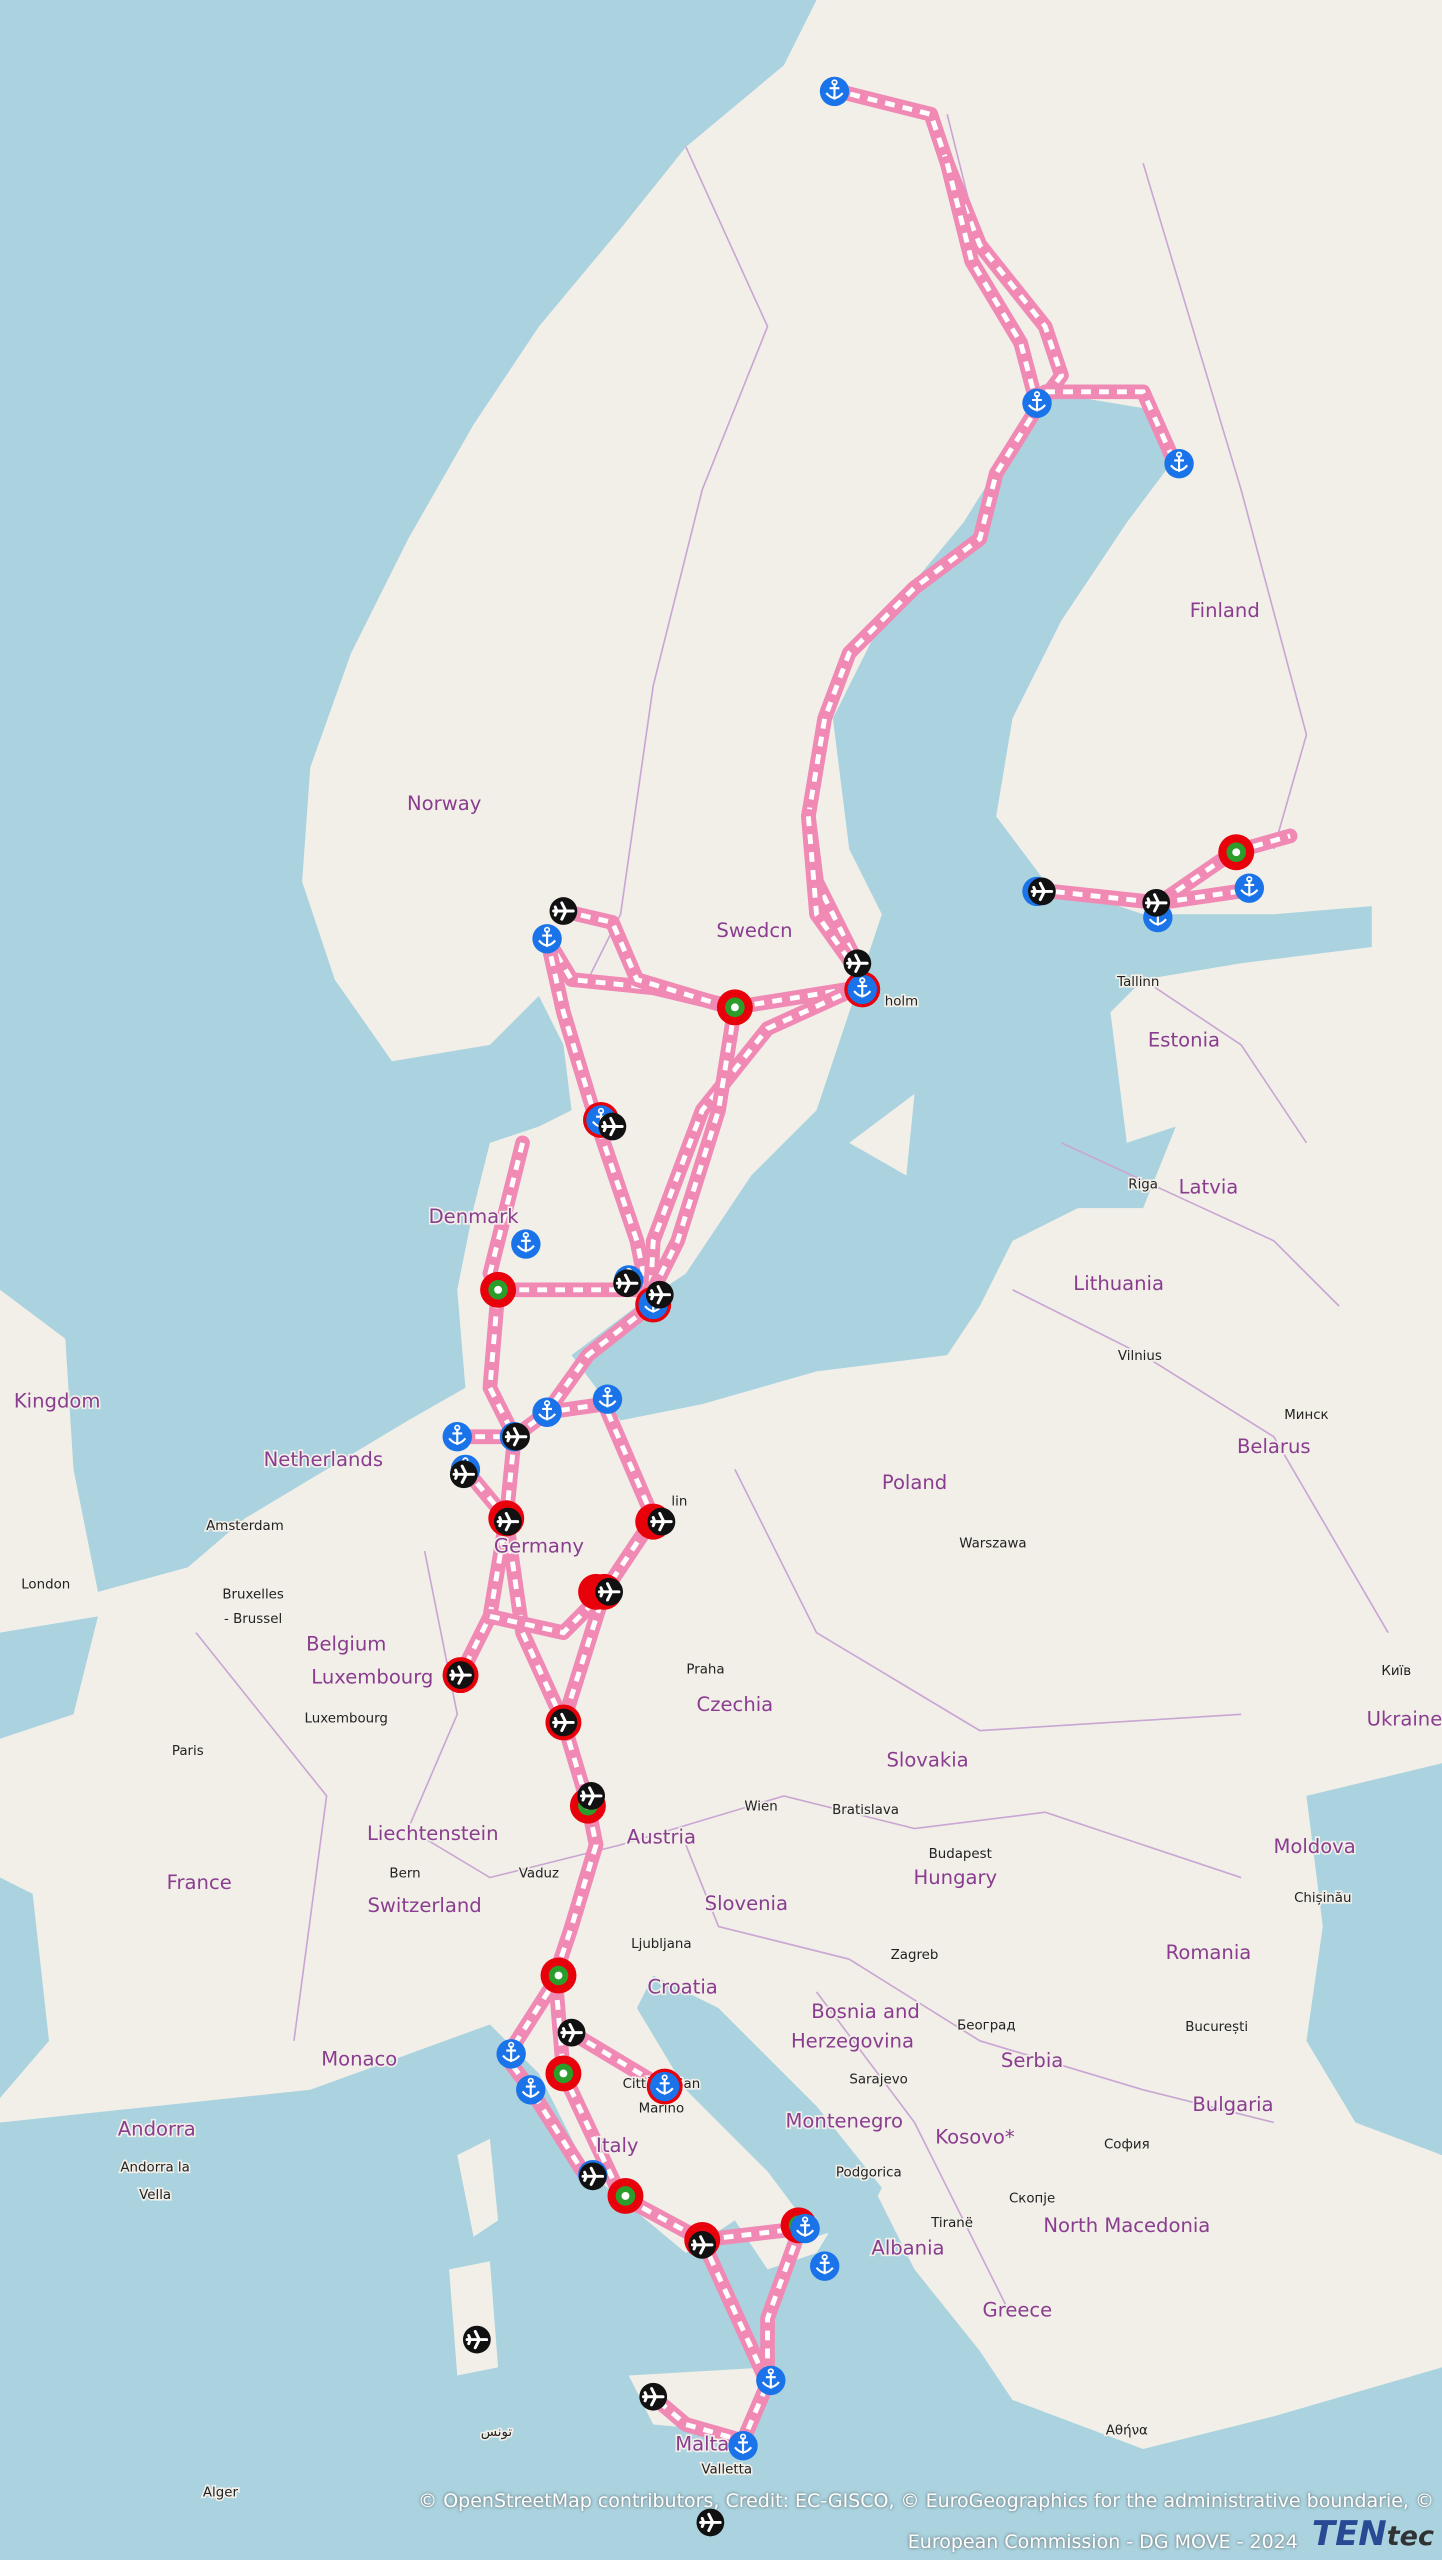 The width and height of the screenshot is (1442, 2560). What do you see at coordinates (157, 2129) in the screenshot?
I see `country-label: Andorra` at bounding box center [157, 2129].